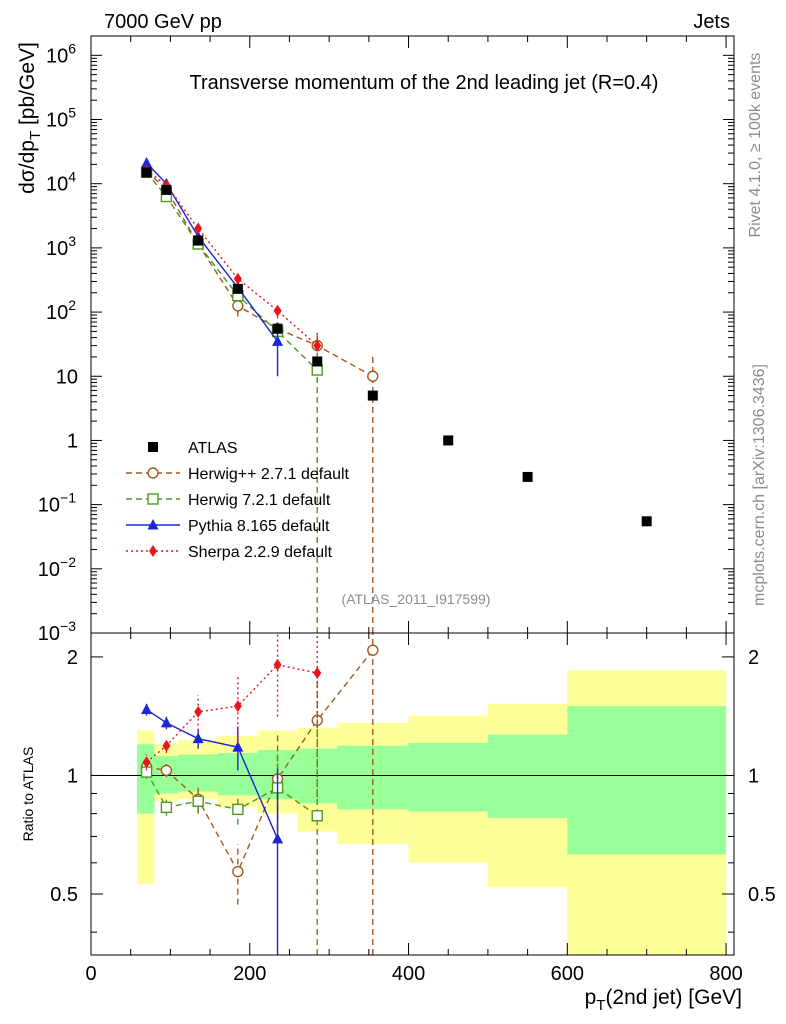  Describe the element at coordinates (591, 997) in the screenshot. I see `xlabel-p: p` at that location.